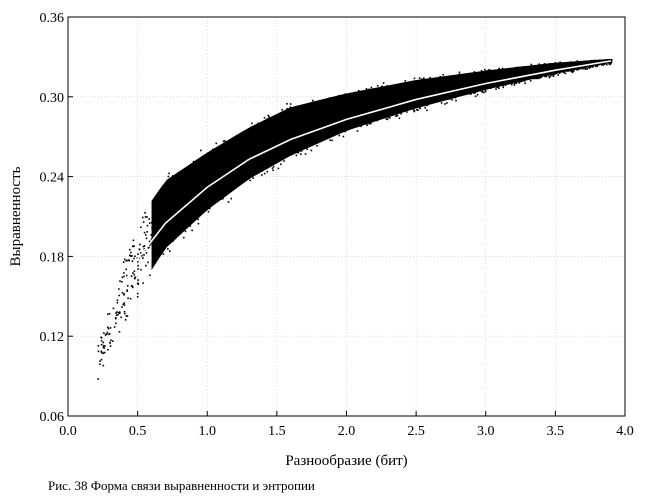 The width and height of the screenshot is (653, 500). What do you see at coordinates (52, 337) in the screenshot?
I see `y-tick-label: 0.12` at bounding box center [52, 337].